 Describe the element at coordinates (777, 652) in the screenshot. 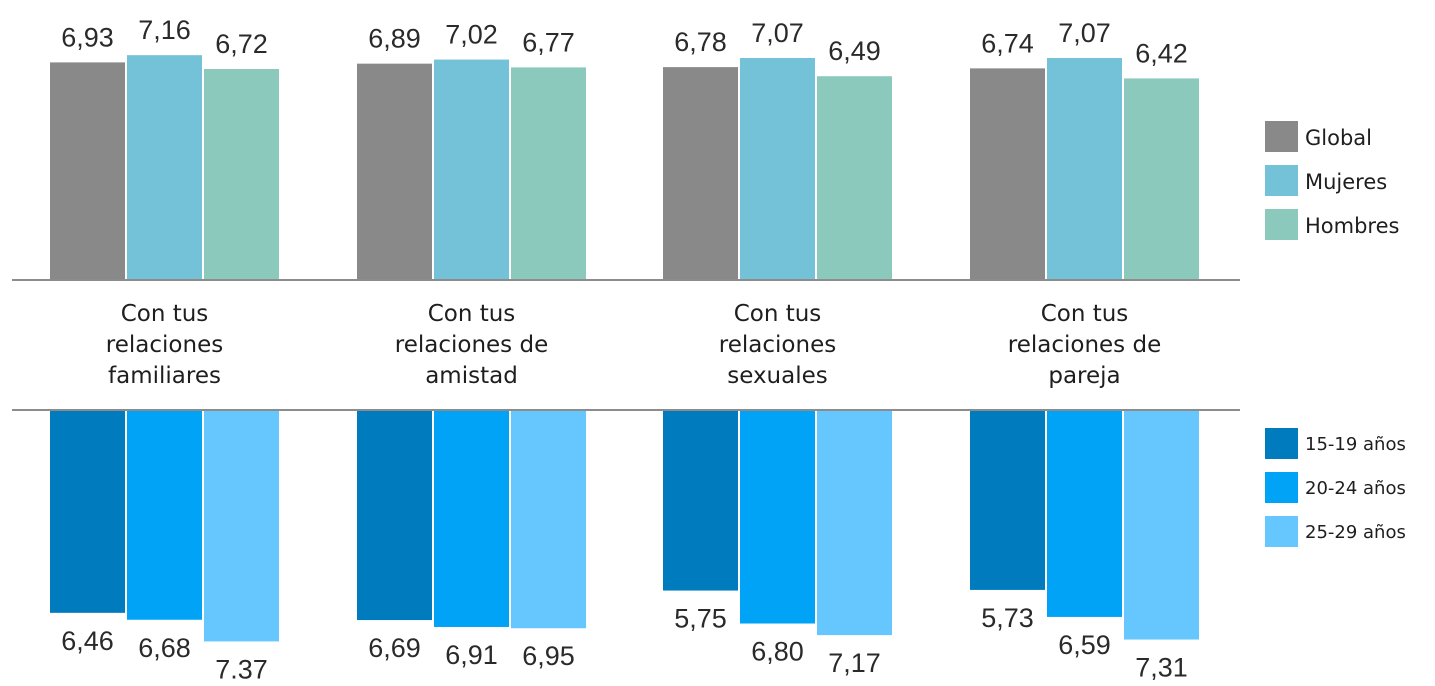

I see `value-label-bottom-2-3: 6,80` at that location.